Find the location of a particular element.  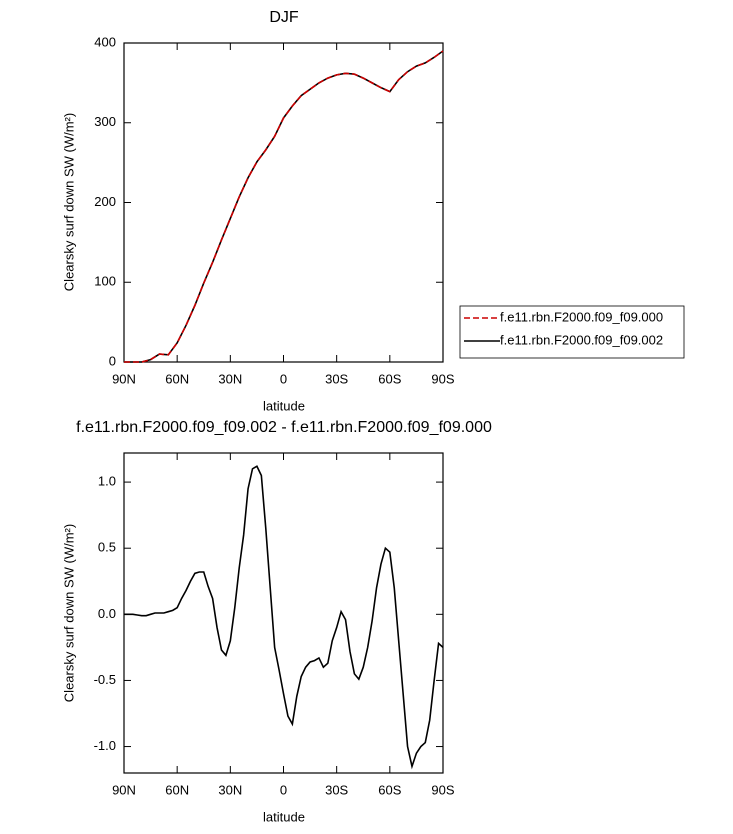

y-tick-label: 1.0 is located at coordinates (107, 481).